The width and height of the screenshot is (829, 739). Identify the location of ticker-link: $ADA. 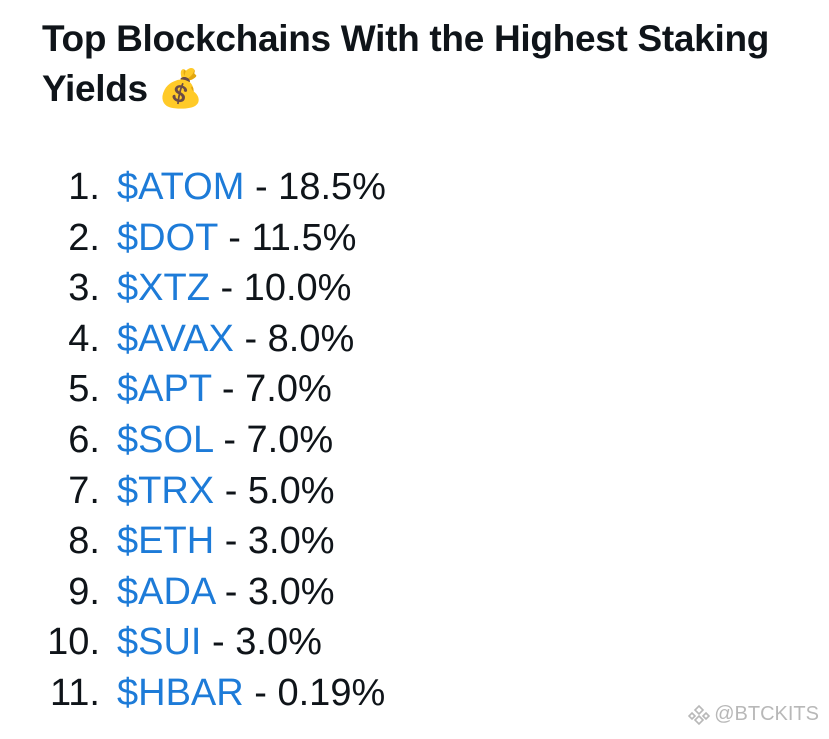
(166, 591).